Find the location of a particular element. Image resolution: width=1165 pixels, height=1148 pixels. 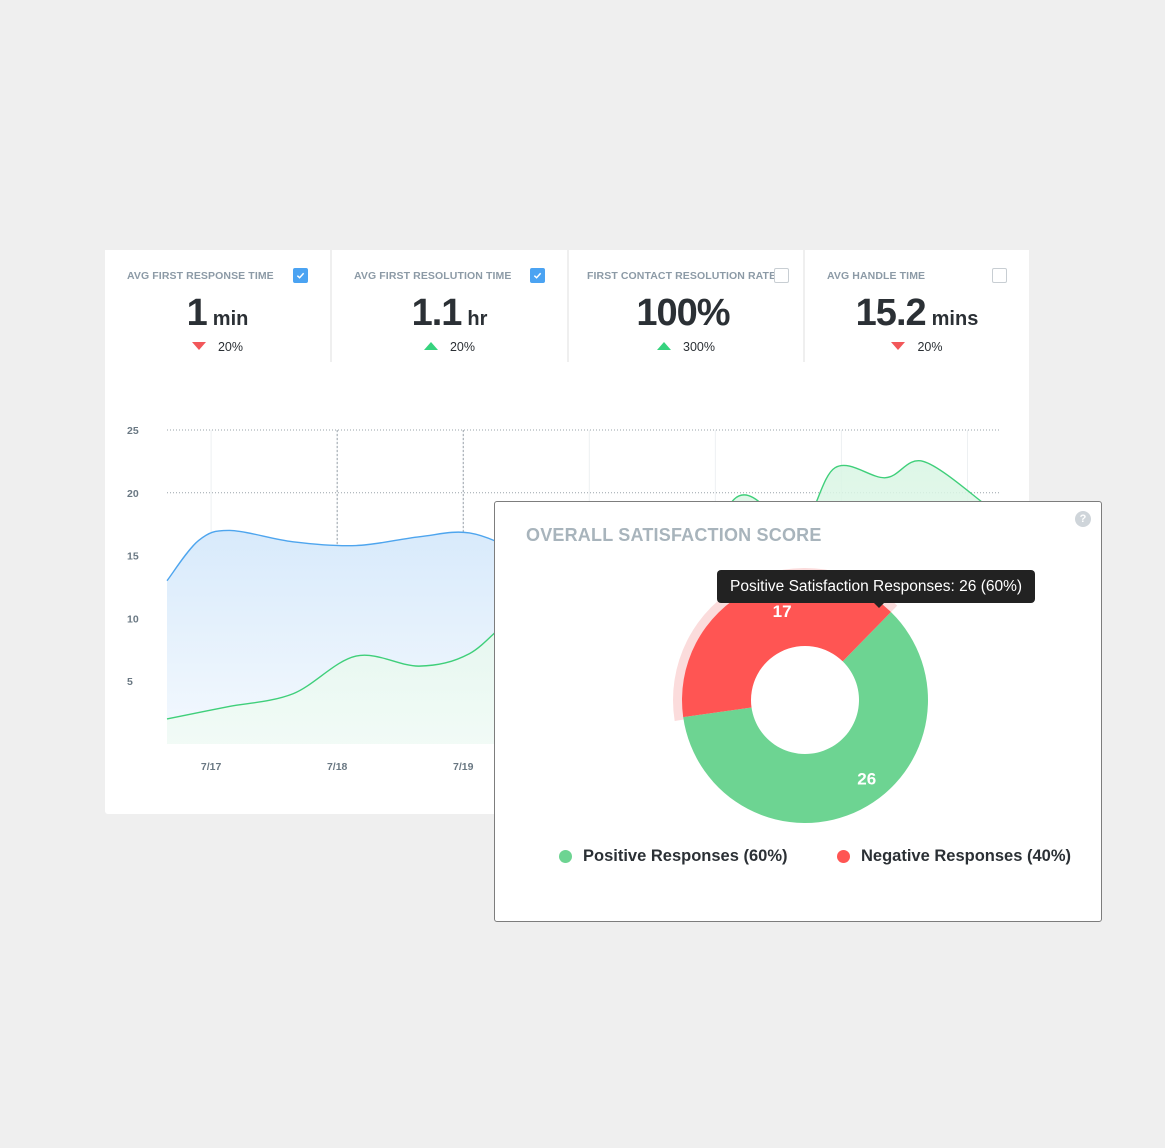

kpi-label: AVG FIRST RESPONSE TIME is located at coordinates (200, 276).